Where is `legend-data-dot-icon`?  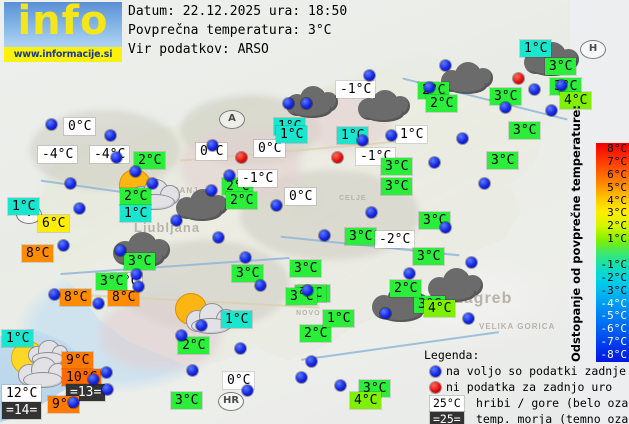
legend-data-dot-icon is located at coordinates (435, 371).